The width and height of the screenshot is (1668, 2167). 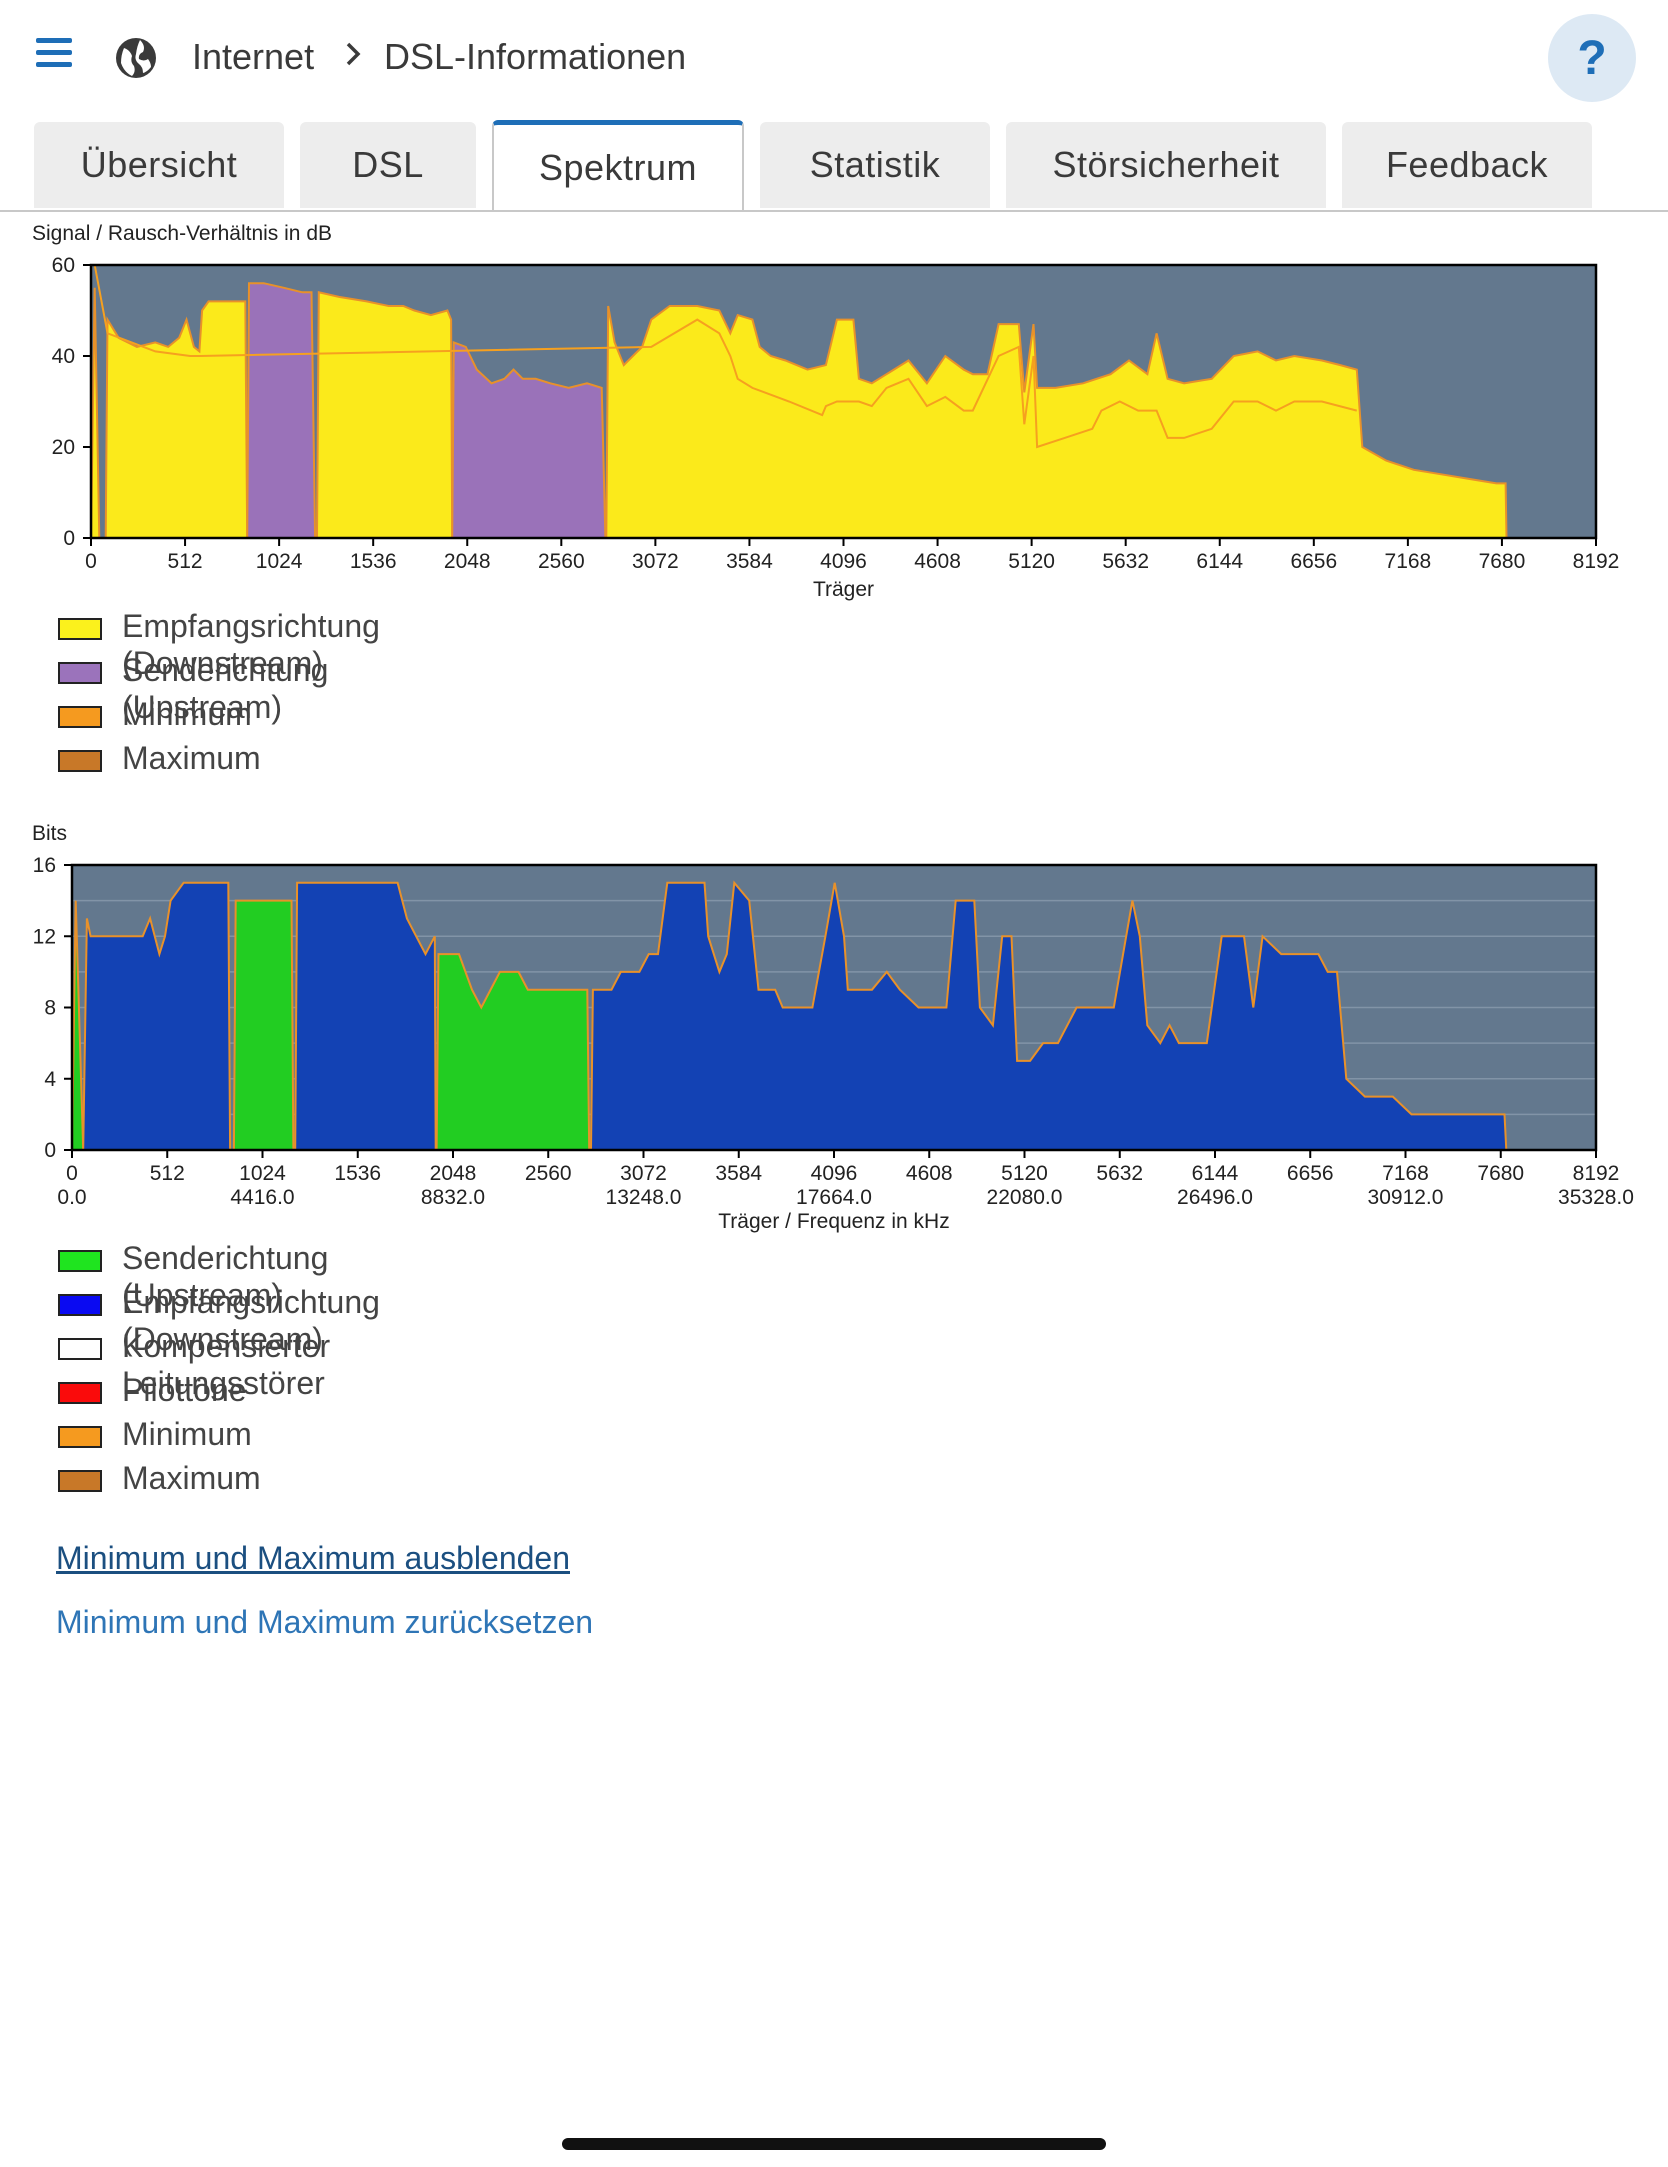 I want to click on y-tick-label: 4, so click(x=50, y=1079).